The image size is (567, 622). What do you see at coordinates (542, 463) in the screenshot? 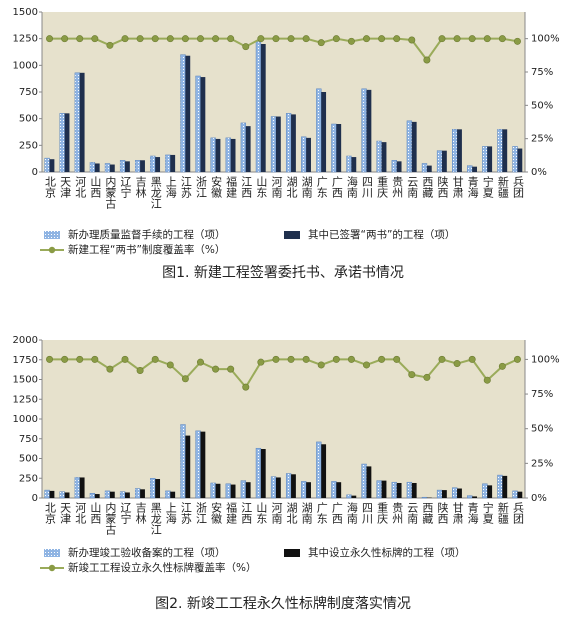
I see `y2-tick-label: 25%` at bounding box center [542, 463].